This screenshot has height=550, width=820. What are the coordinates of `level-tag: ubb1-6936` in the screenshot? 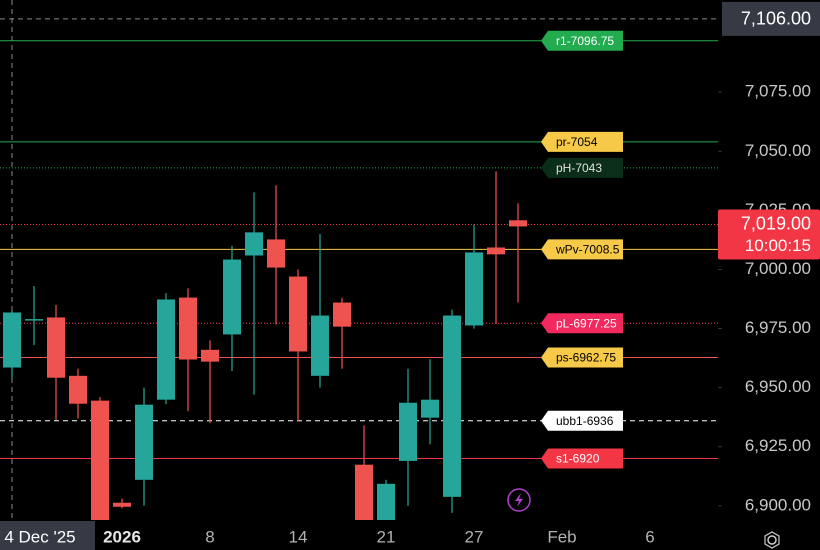 It's located at (582, 420).